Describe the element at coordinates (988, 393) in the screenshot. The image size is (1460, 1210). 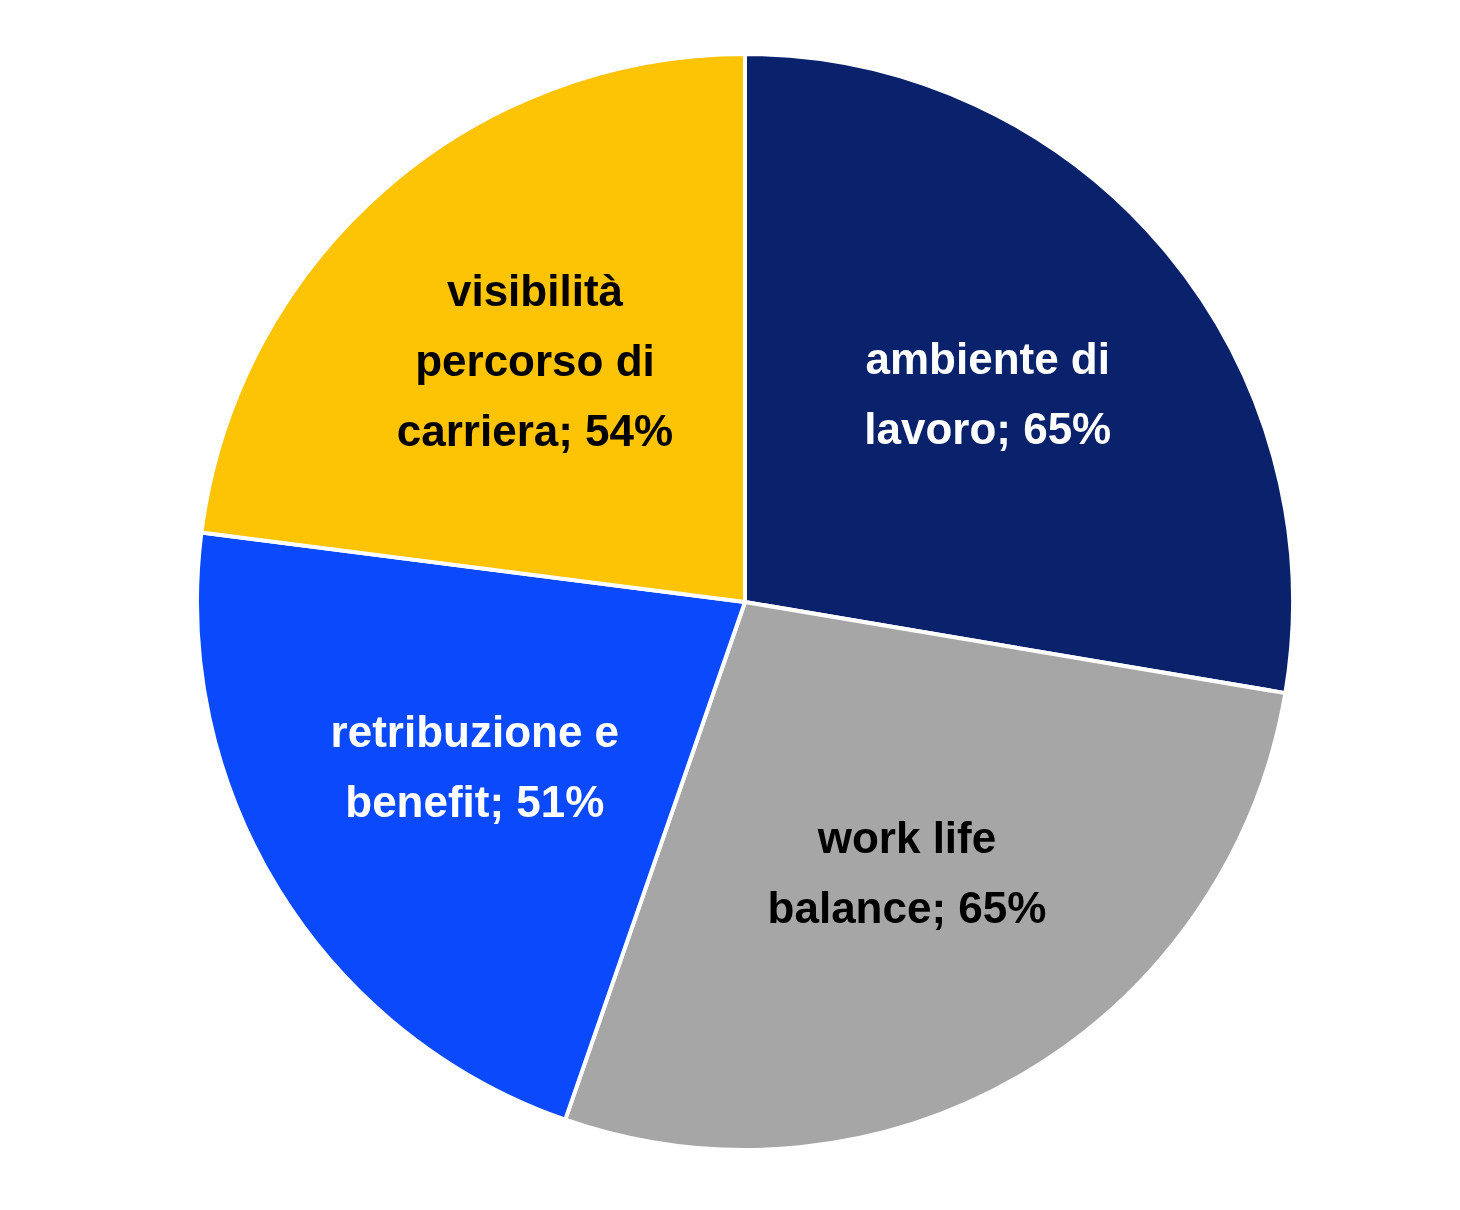
I see `slice-label: ambiente di lavoro; 65%` at that location.